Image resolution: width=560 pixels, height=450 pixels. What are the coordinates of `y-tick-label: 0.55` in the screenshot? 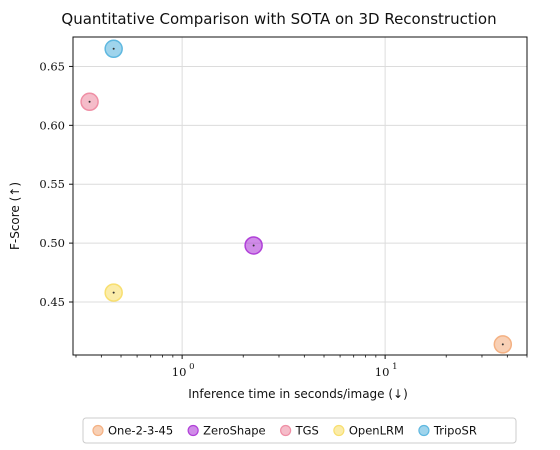 It's located at (52, 184).